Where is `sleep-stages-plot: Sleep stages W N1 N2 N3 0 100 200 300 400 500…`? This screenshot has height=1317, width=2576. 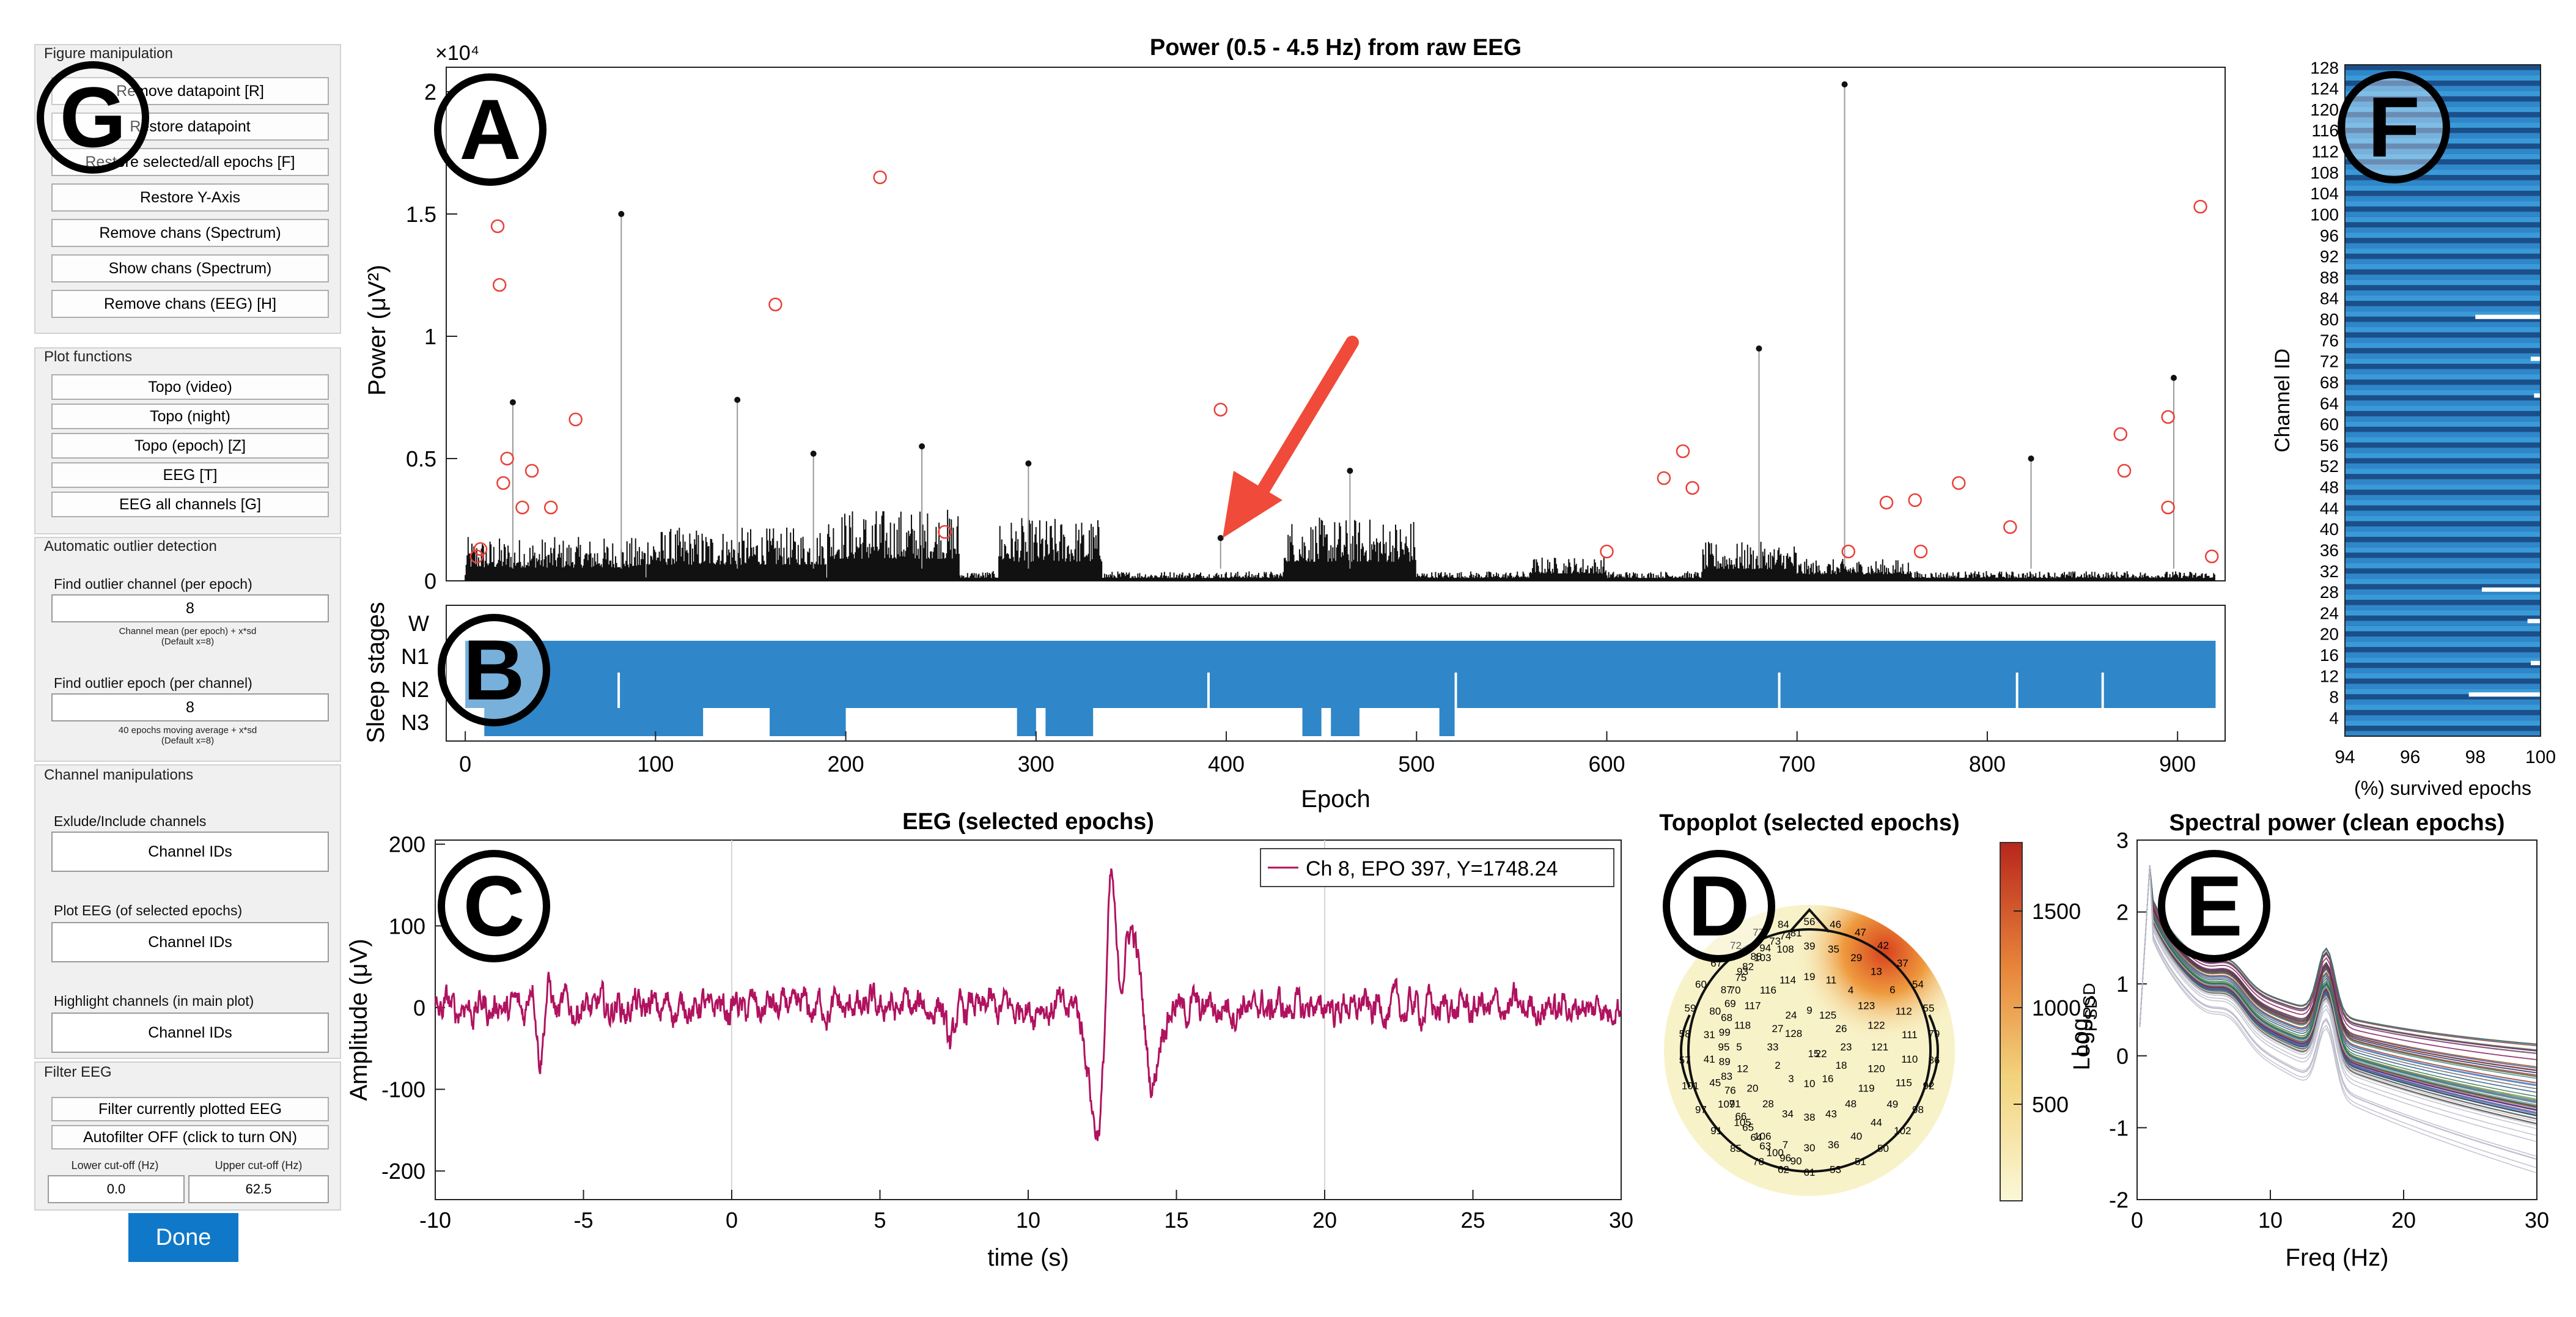
sleep-stages-plot: Sleep stages W N1 N2 N3 0 100 200 300 400 500… is located at coordinates (1294, 707).